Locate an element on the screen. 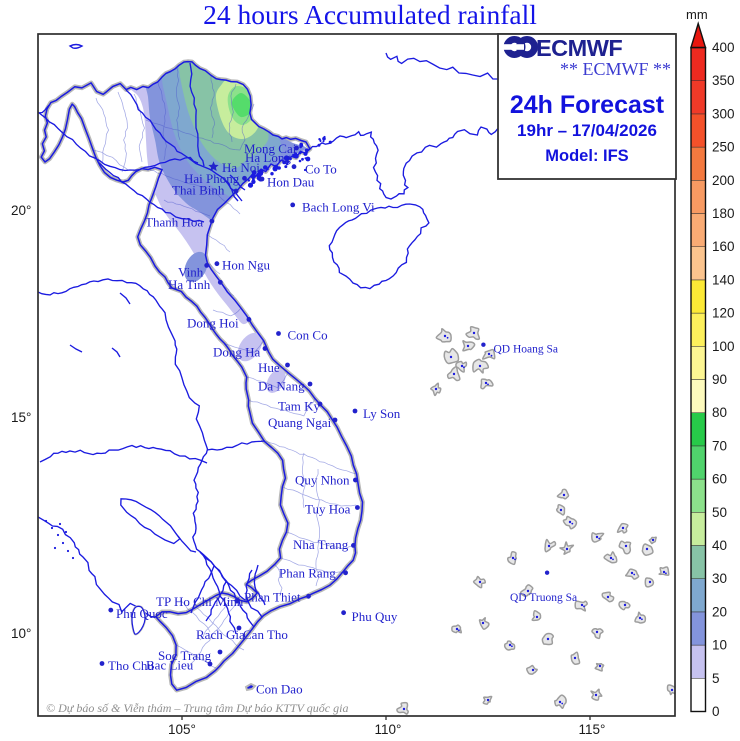 The width and height of the screenshot is (740, 741). svg-text: 5 is located at coordinates (716, 678).